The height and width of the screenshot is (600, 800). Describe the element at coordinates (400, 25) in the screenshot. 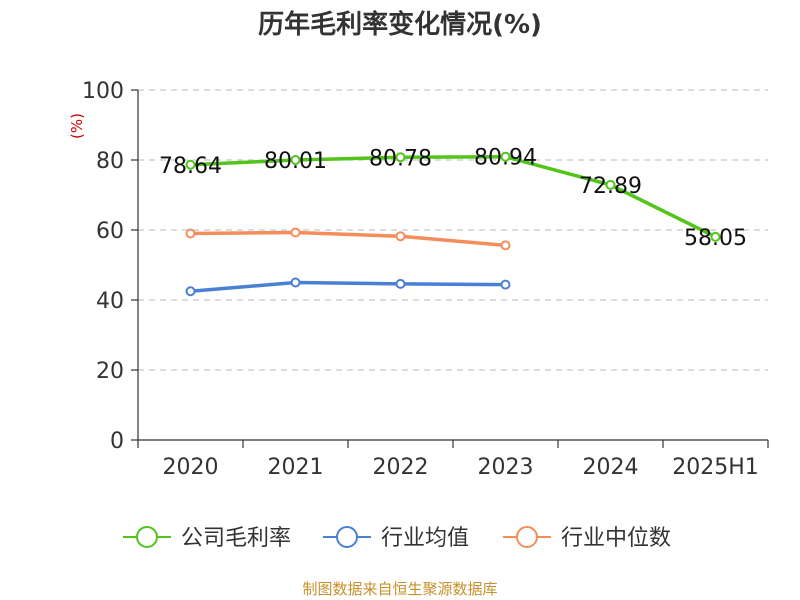

I see `chart-title: 历年毛利率变化情况(%)` at that location.